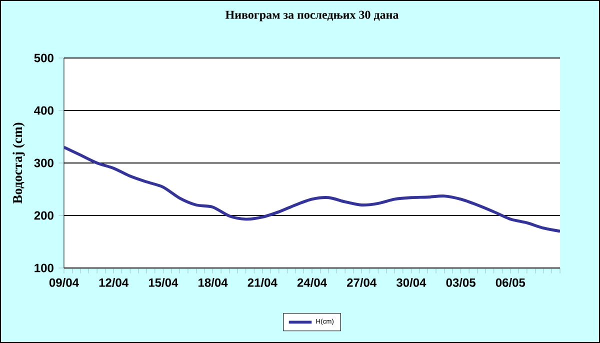 This screenshot has width=600, height=343. What do you see at coordinates (312, 282) in the screenshot?
I see `x-tick-label: 24/04` at bounding box center [312, 282].